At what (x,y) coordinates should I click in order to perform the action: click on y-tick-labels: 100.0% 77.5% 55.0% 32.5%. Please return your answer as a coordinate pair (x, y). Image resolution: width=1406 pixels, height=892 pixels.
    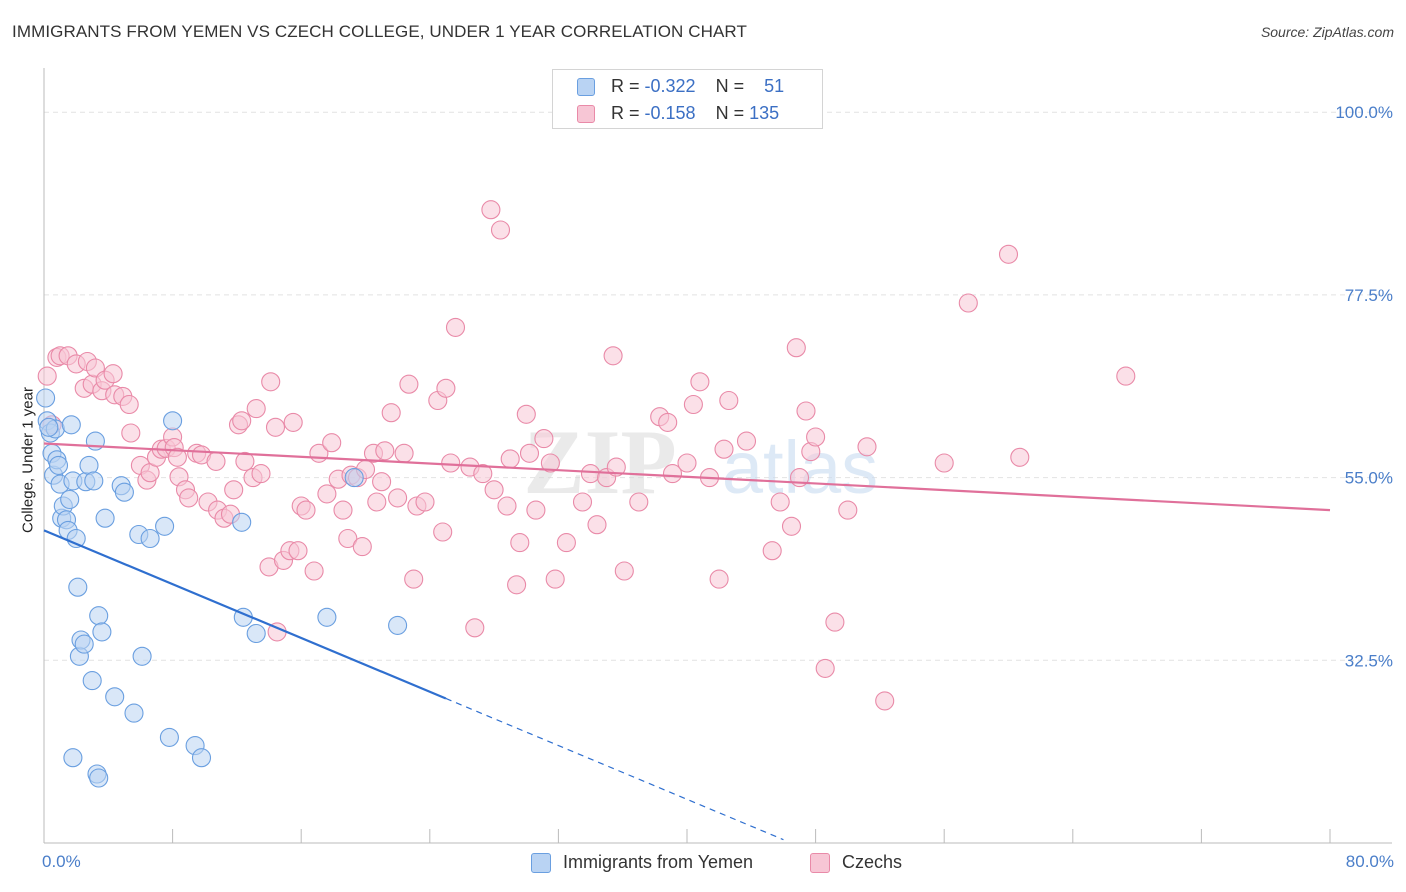
    Looking at the image, I should click on (1364, 386).